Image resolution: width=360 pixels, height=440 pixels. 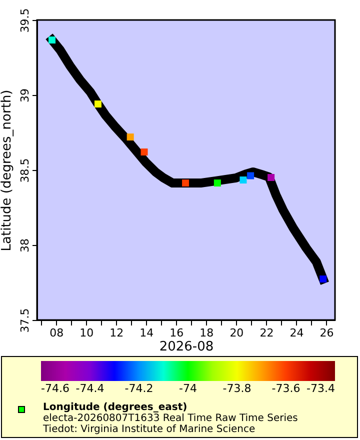 I want to click on text: Tiedot: Virginia Institute of Marine Science, so click(x=149, y=429).